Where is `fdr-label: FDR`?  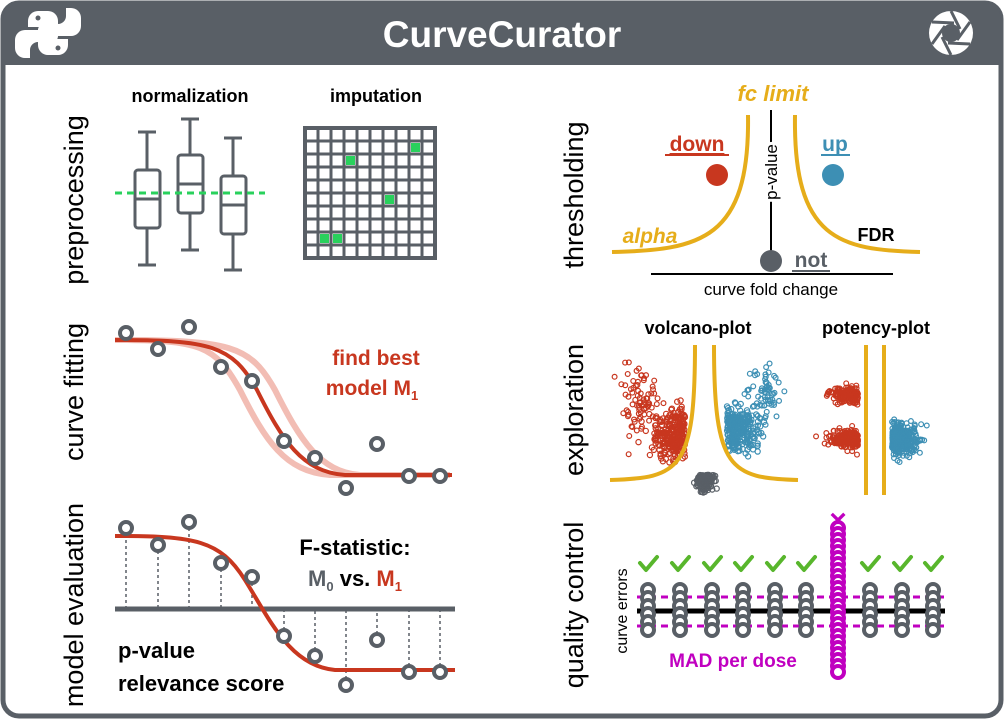
fdr-label: FDR is located at coordinates (876, 235).